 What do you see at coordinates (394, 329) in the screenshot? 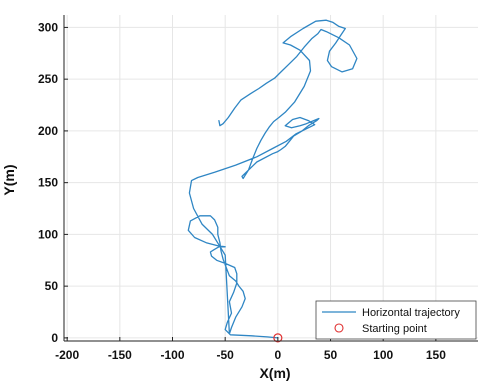
I see `legend-start-label: Starting point` at bounding box center [394, 329].